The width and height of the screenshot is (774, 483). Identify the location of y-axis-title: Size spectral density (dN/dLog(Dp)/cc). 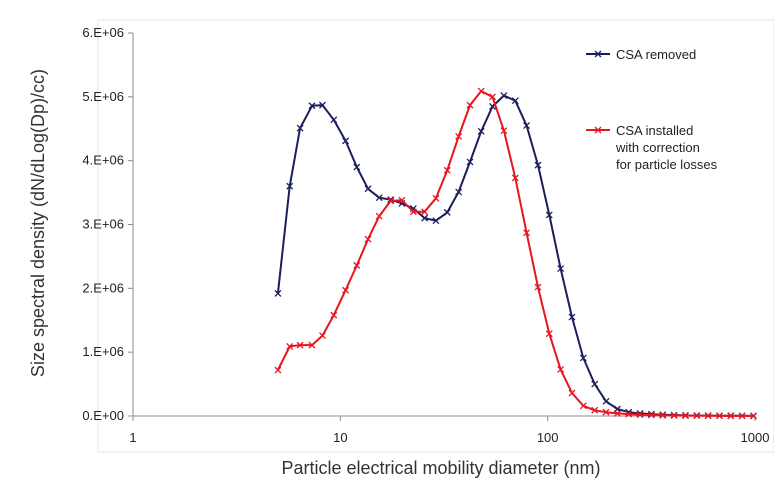
(38, 223).